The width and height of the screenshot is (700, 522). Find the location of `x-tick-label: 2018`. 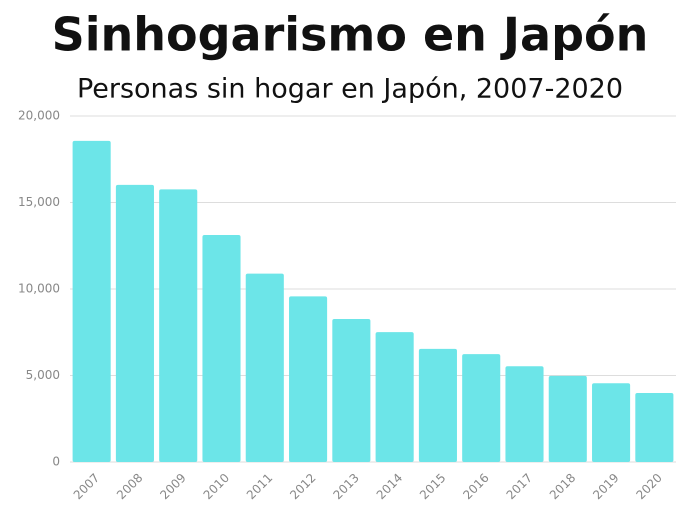

x-tick-label: 2018 is located at coordinates (562, 486).